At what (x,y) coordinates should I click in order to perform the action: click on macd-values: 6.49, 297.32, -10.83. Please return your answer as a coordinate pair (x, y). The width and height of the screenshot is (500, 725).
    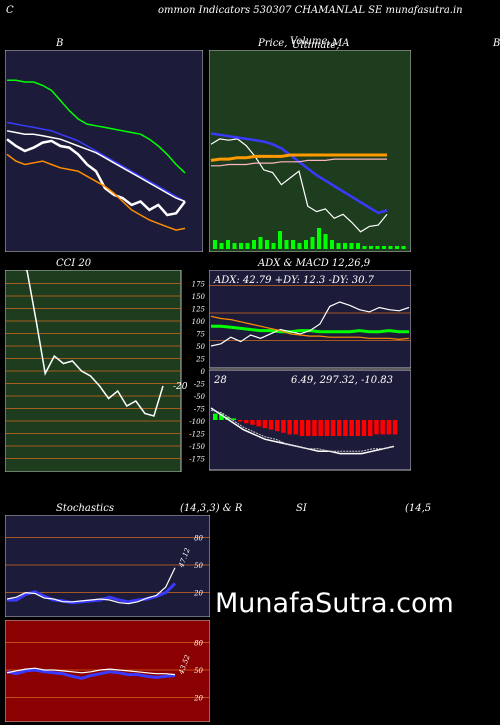
    Looking at the image, I should click on (342, 380).